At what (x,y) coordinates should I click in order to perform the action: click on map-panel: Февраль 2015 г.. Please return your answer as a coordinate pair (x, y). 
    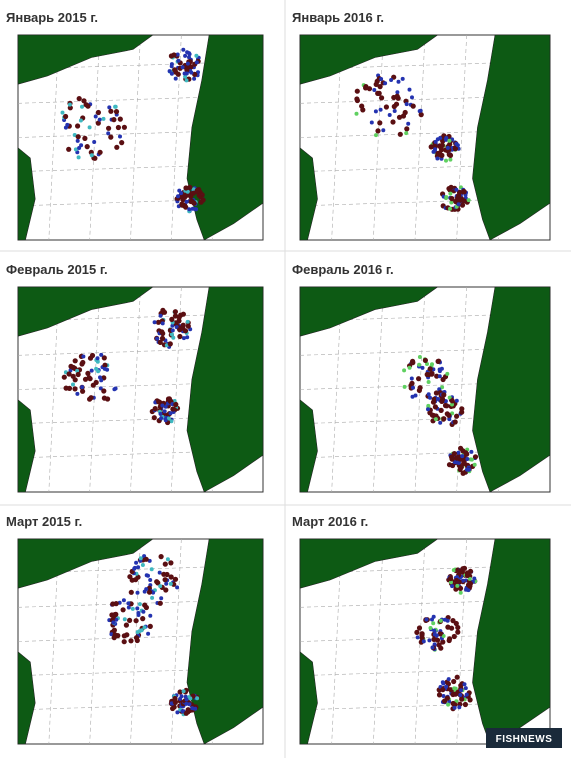
    Looking at the image, I should click on (135, 377).